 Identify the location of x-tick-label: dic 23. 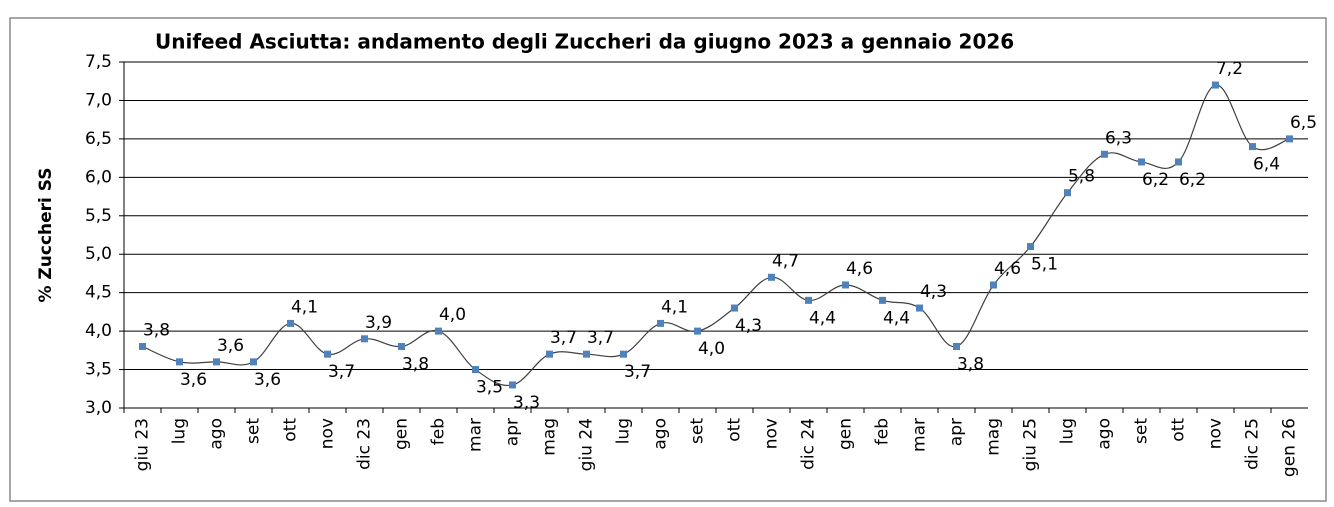
(365, 444).